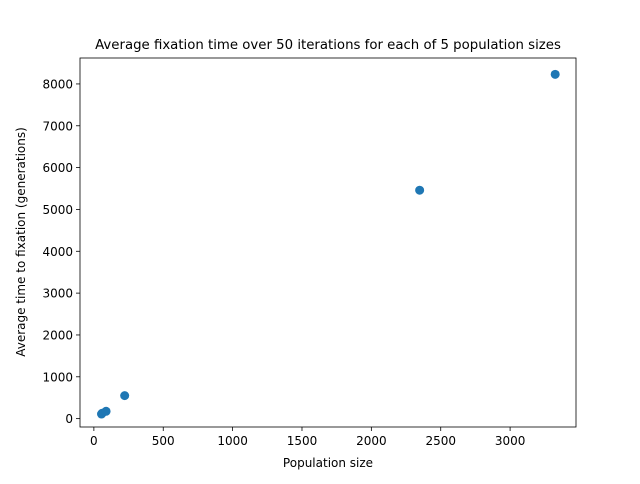 Image resolution: width=640 pixels, height=484 pixels. Describe the element at coordinates (57, 210) in the screenshot. I see `y-tick-label: 5000` at that location.